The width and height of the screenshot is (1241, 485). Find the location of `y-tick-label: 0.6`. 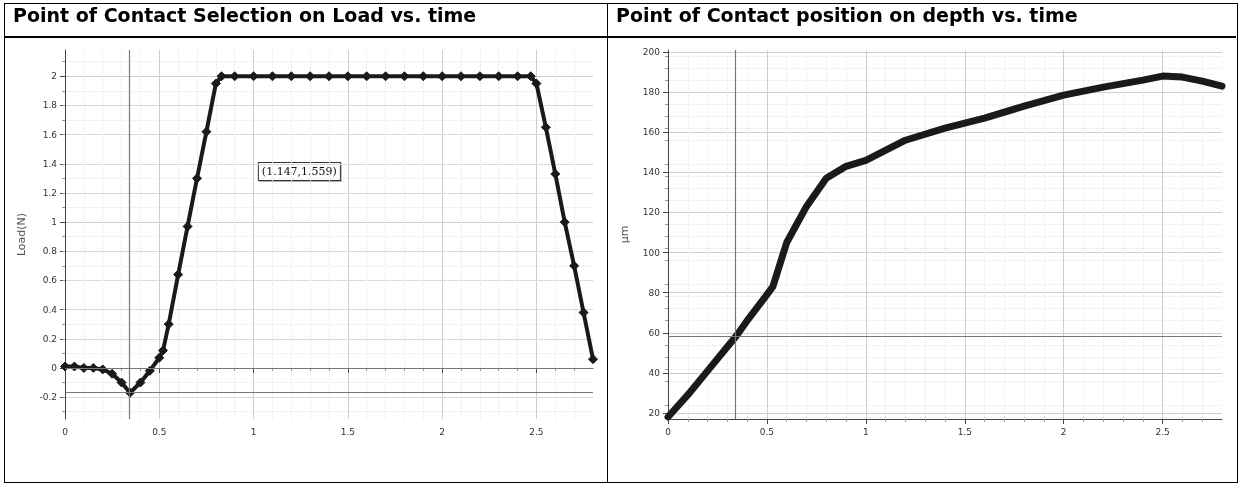

y-tick-label: 0.6 is located at coordinates (50, 280).